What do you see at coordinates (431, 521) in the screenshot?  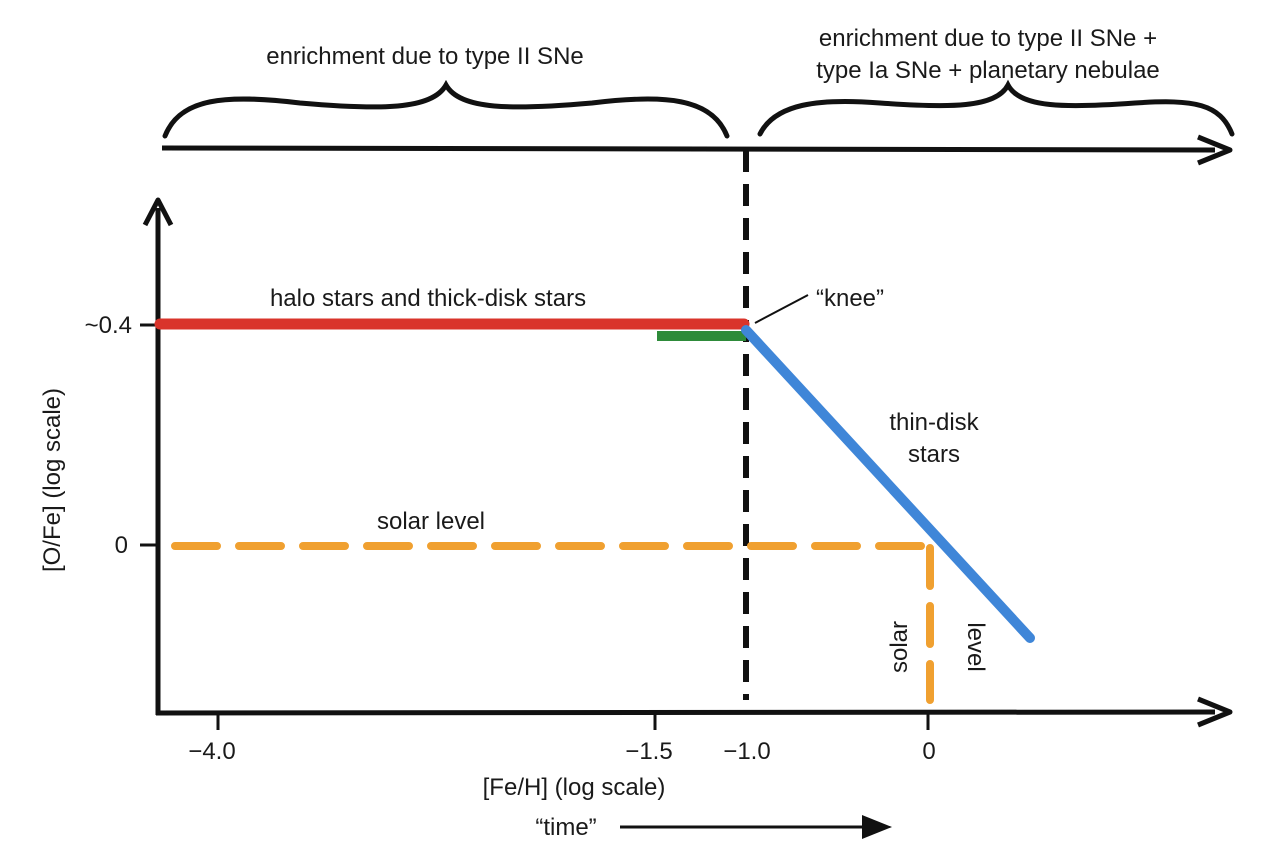 I see `solar-level-label: solar level` at bounding box center [431, 521].